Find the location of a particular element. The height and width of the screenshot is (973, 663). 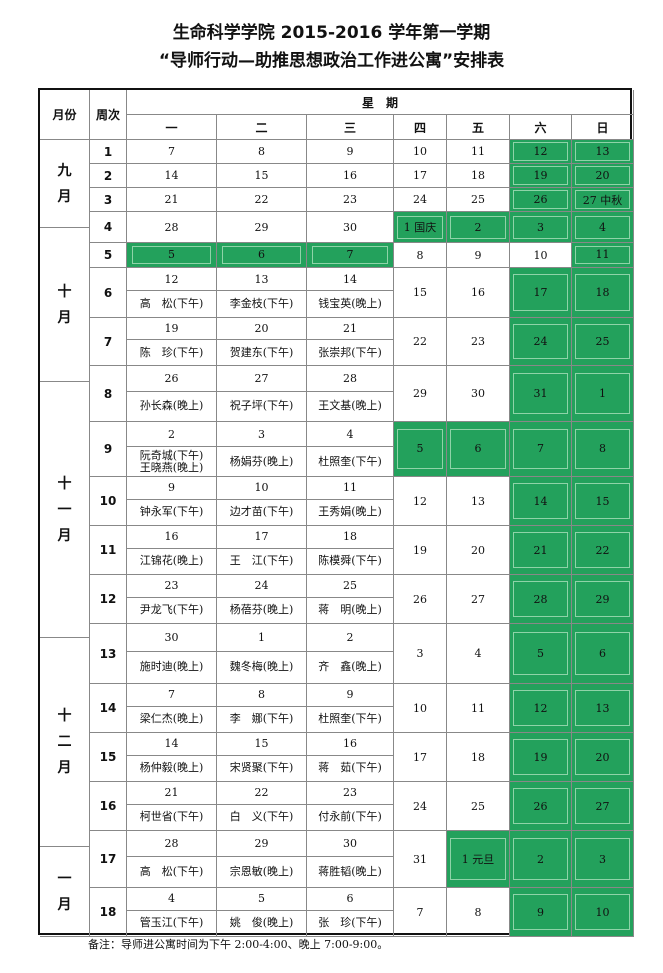

day-cell: 23 付永前(下午) is located at coordinates (350, 806).